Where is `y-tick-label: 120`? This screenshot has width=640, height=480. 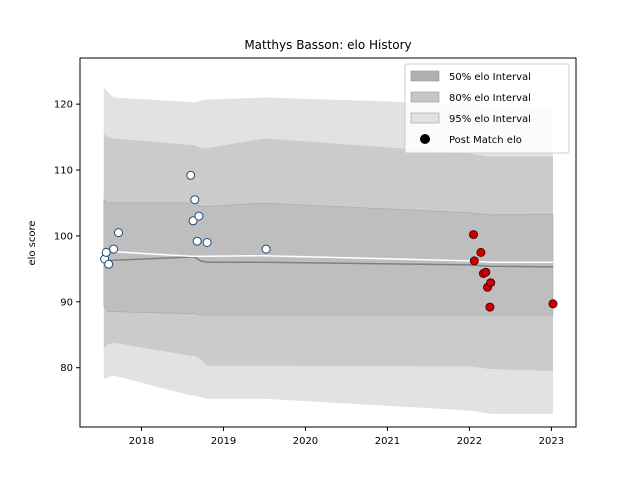 y-tick-label: 120 is located at coordinates (63, 105).